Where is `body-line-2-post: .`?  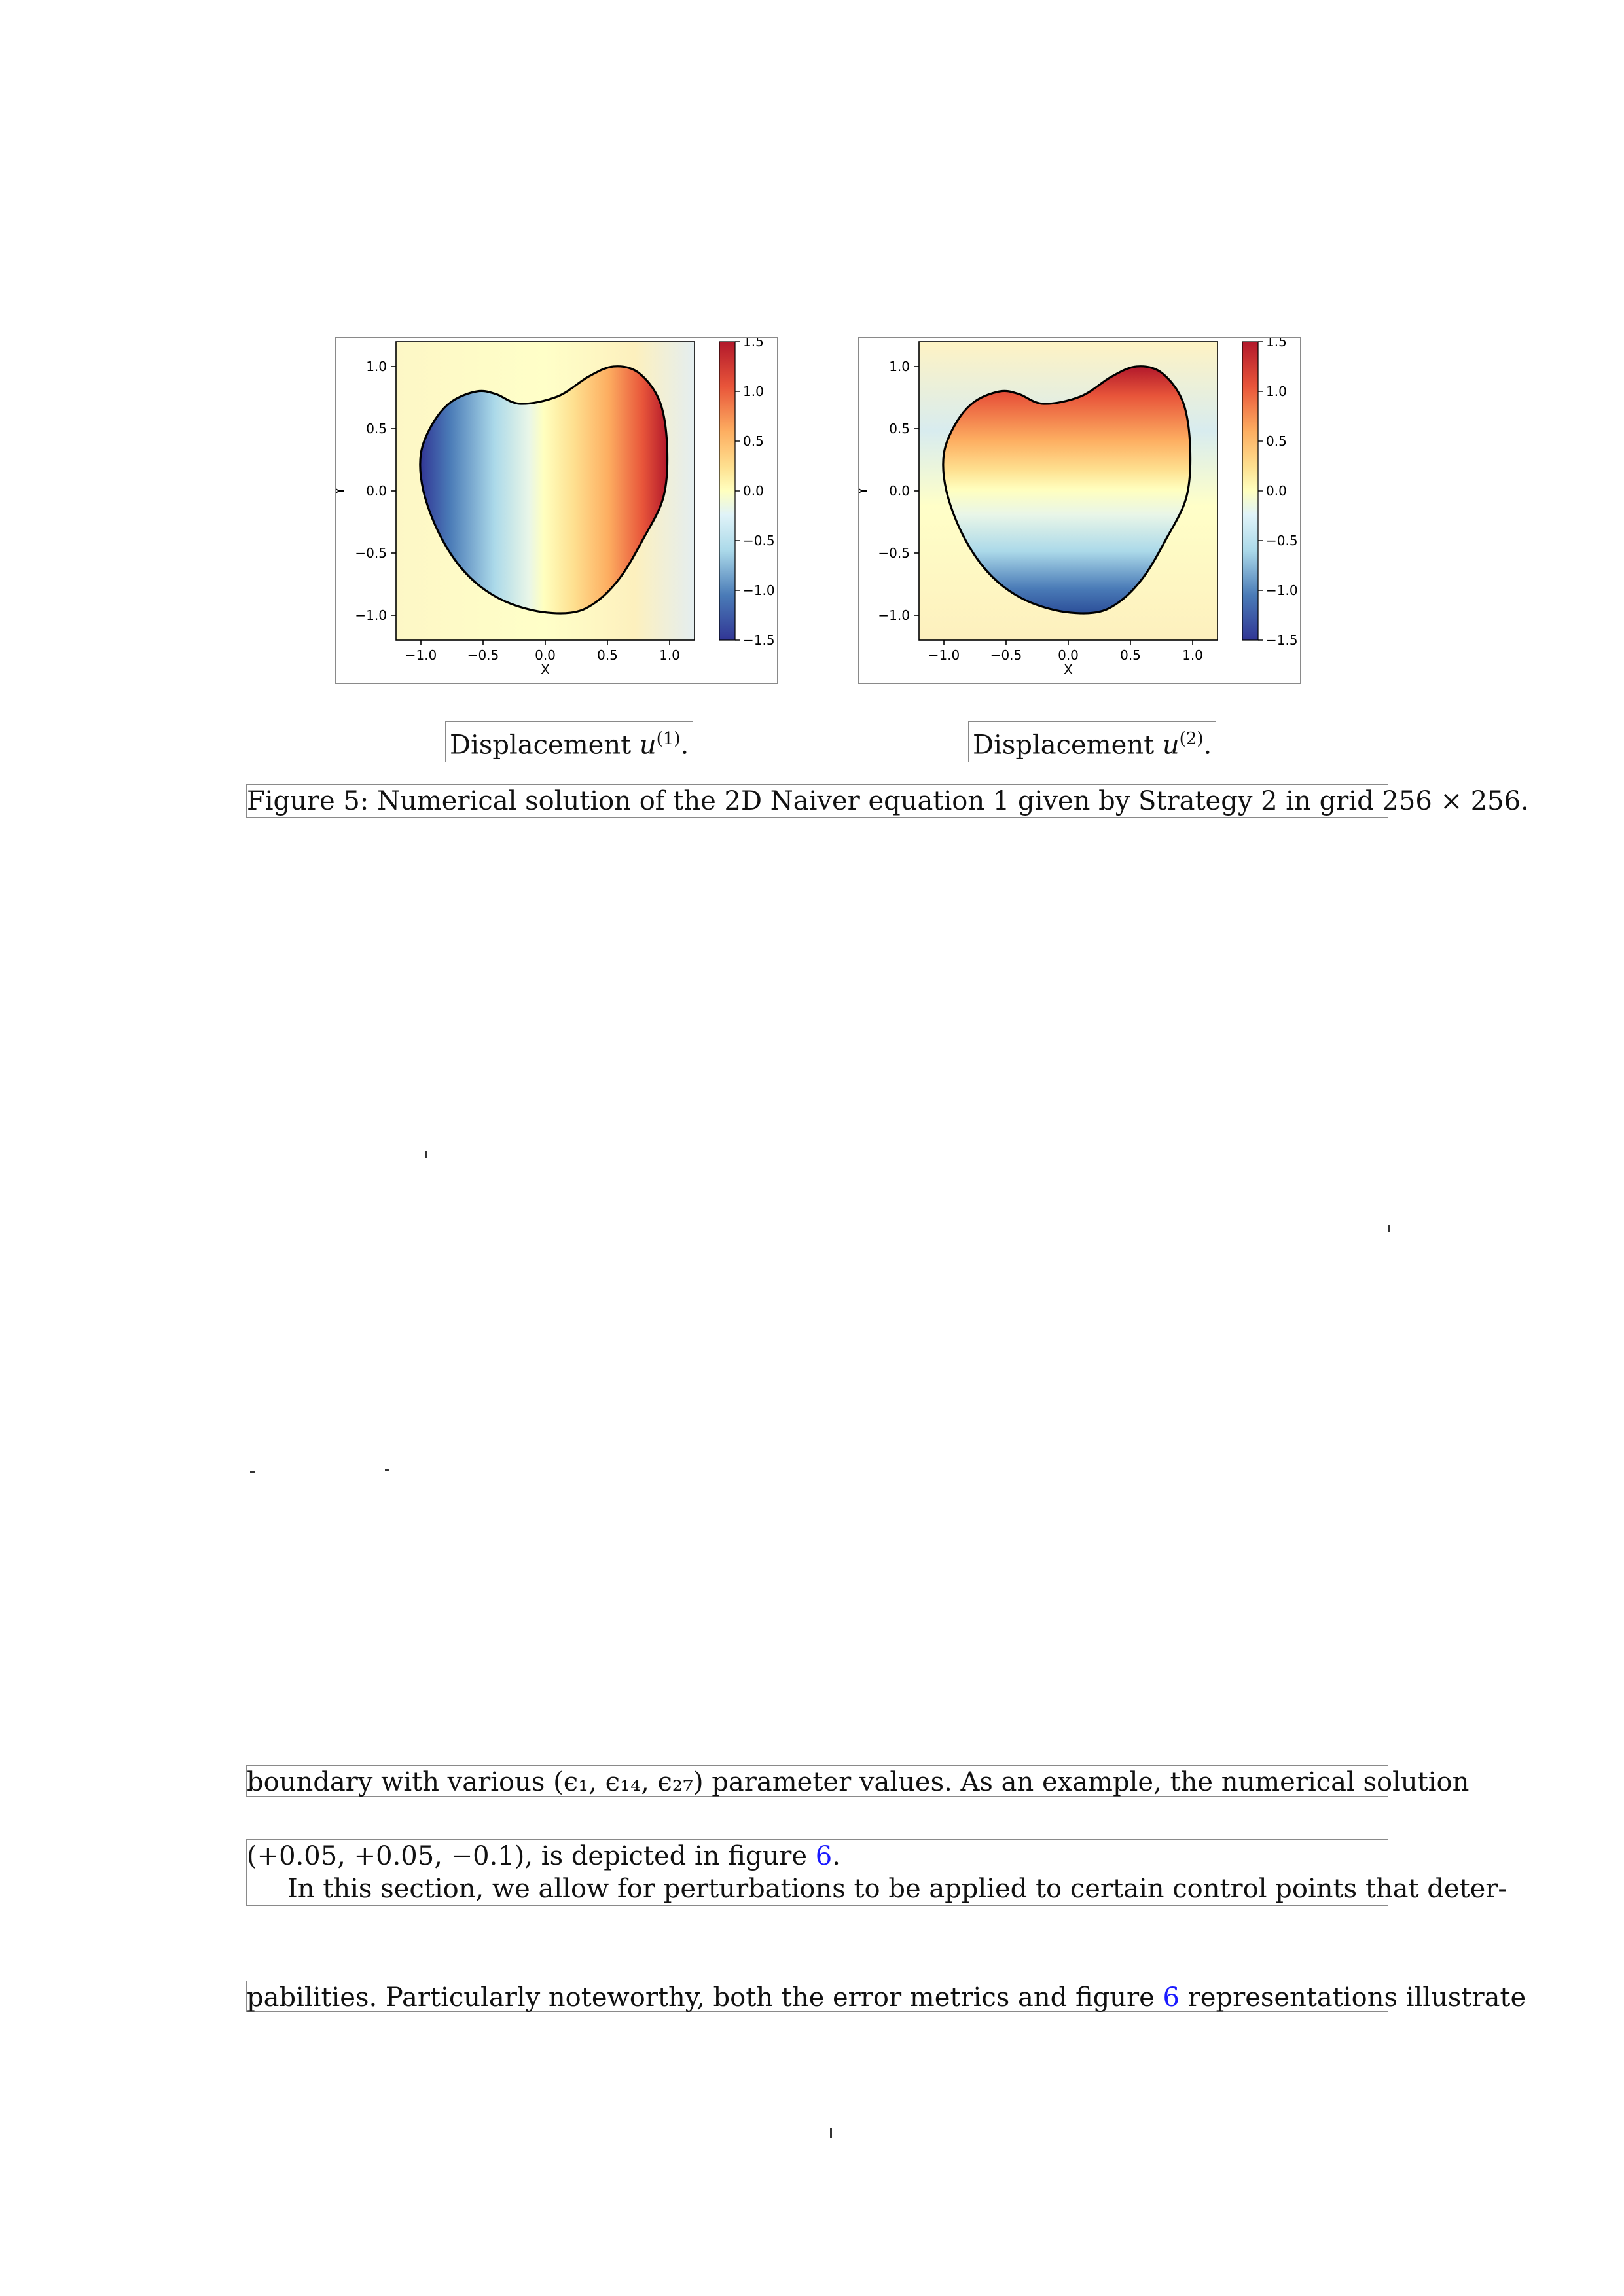 body-line-2-post: . is located at coordinates (836, 1856).